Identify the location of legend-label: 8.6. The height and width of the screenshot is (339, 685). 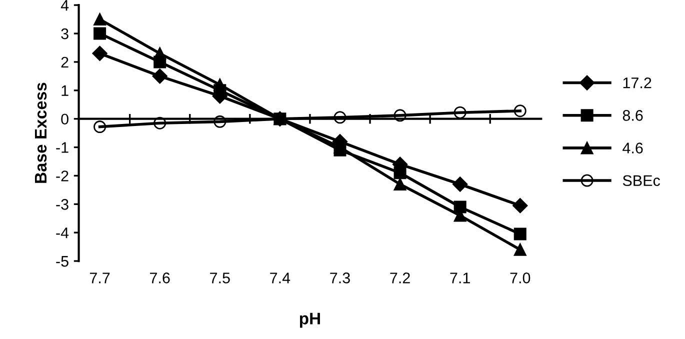
(632, 115).